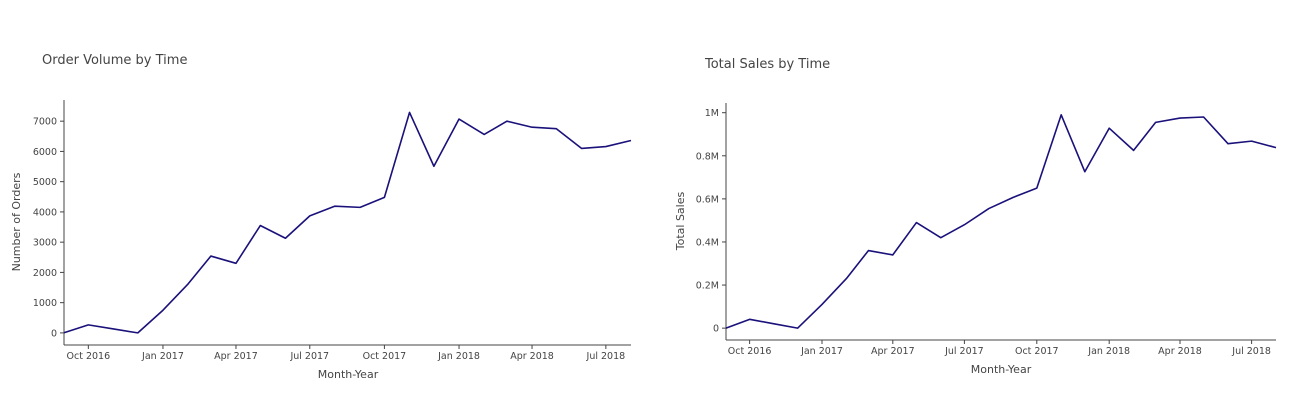  Describe the element at coordinates (712, 113) in the screenshot. I see `y-tick-label: 1M` at that location.